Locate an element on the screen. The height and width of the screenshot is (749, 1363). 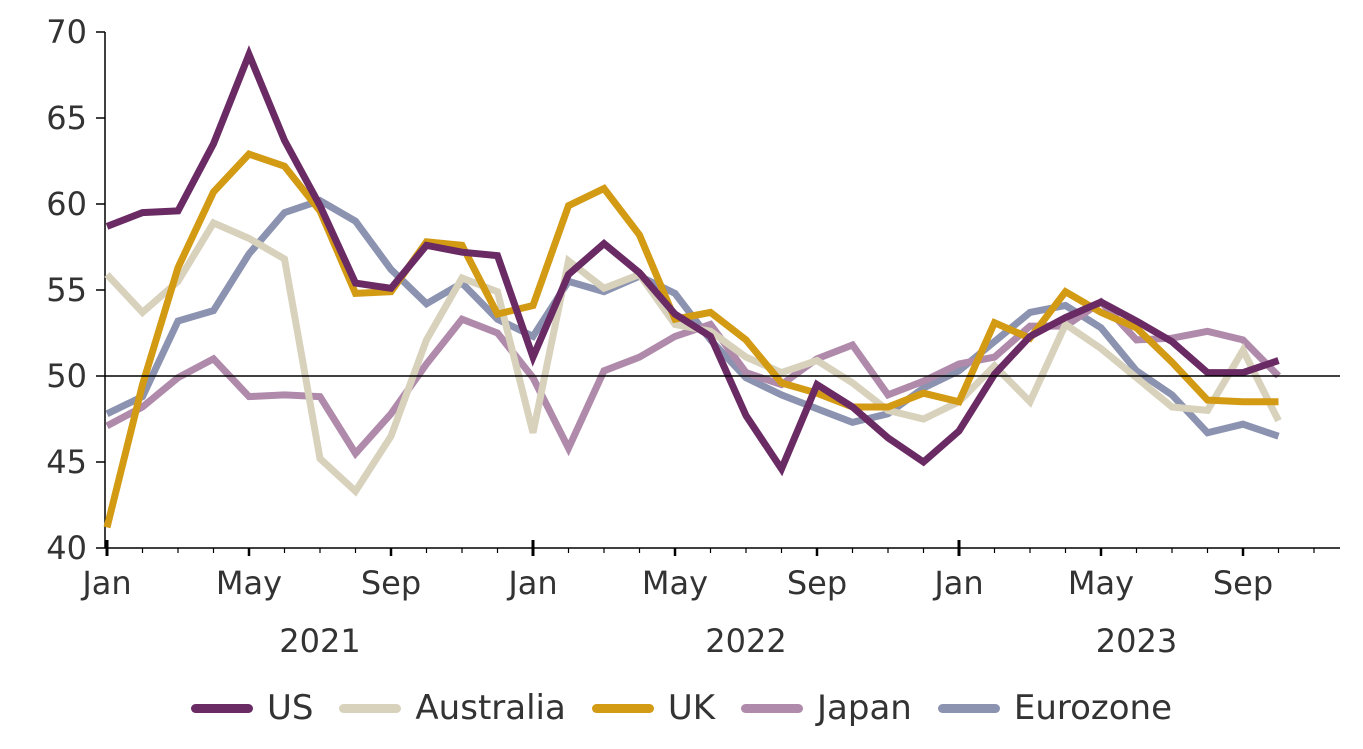
y-tick-label: 60 is located at coordinates (66, 204).